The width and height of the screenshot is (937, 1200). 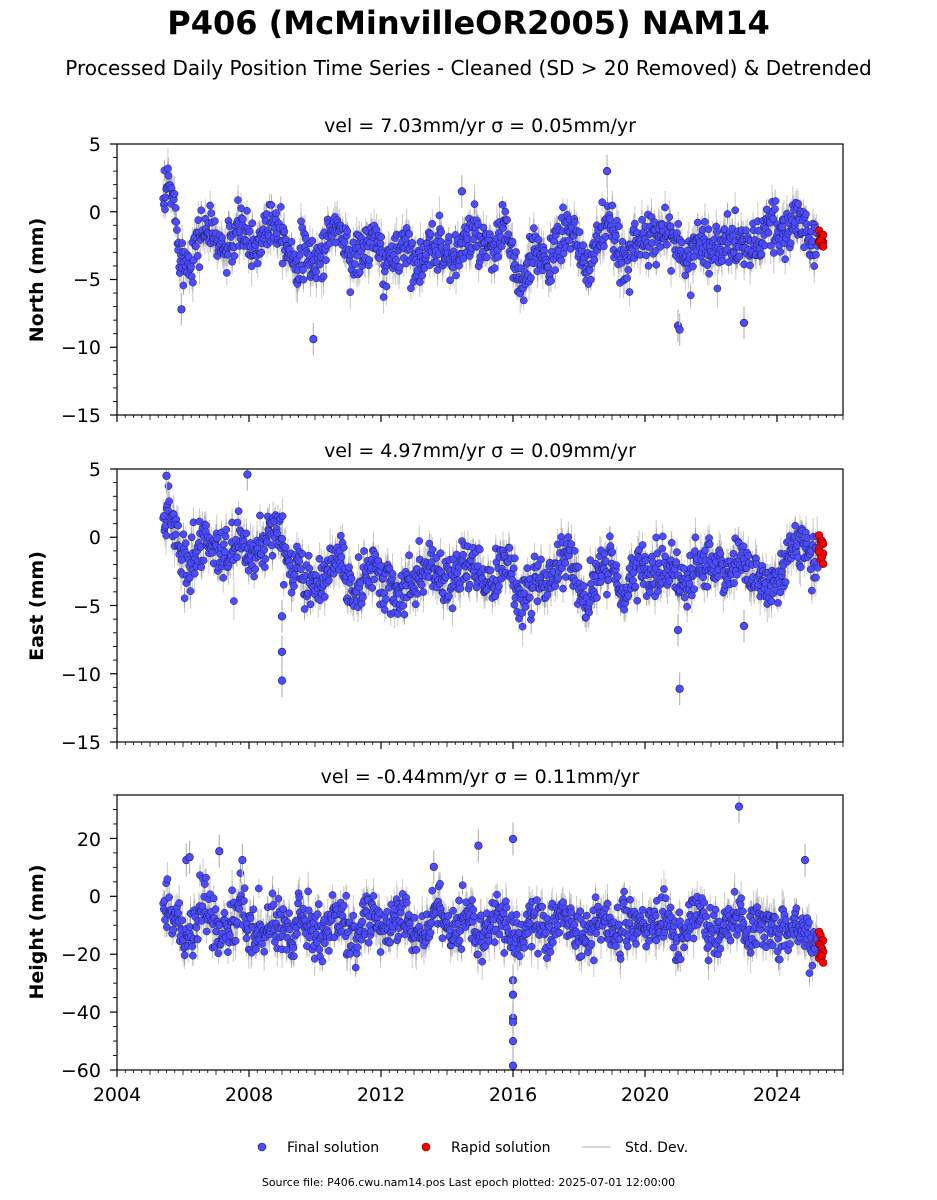 I want to click on north-ytick-label: 0, so click(x=95, y=213).